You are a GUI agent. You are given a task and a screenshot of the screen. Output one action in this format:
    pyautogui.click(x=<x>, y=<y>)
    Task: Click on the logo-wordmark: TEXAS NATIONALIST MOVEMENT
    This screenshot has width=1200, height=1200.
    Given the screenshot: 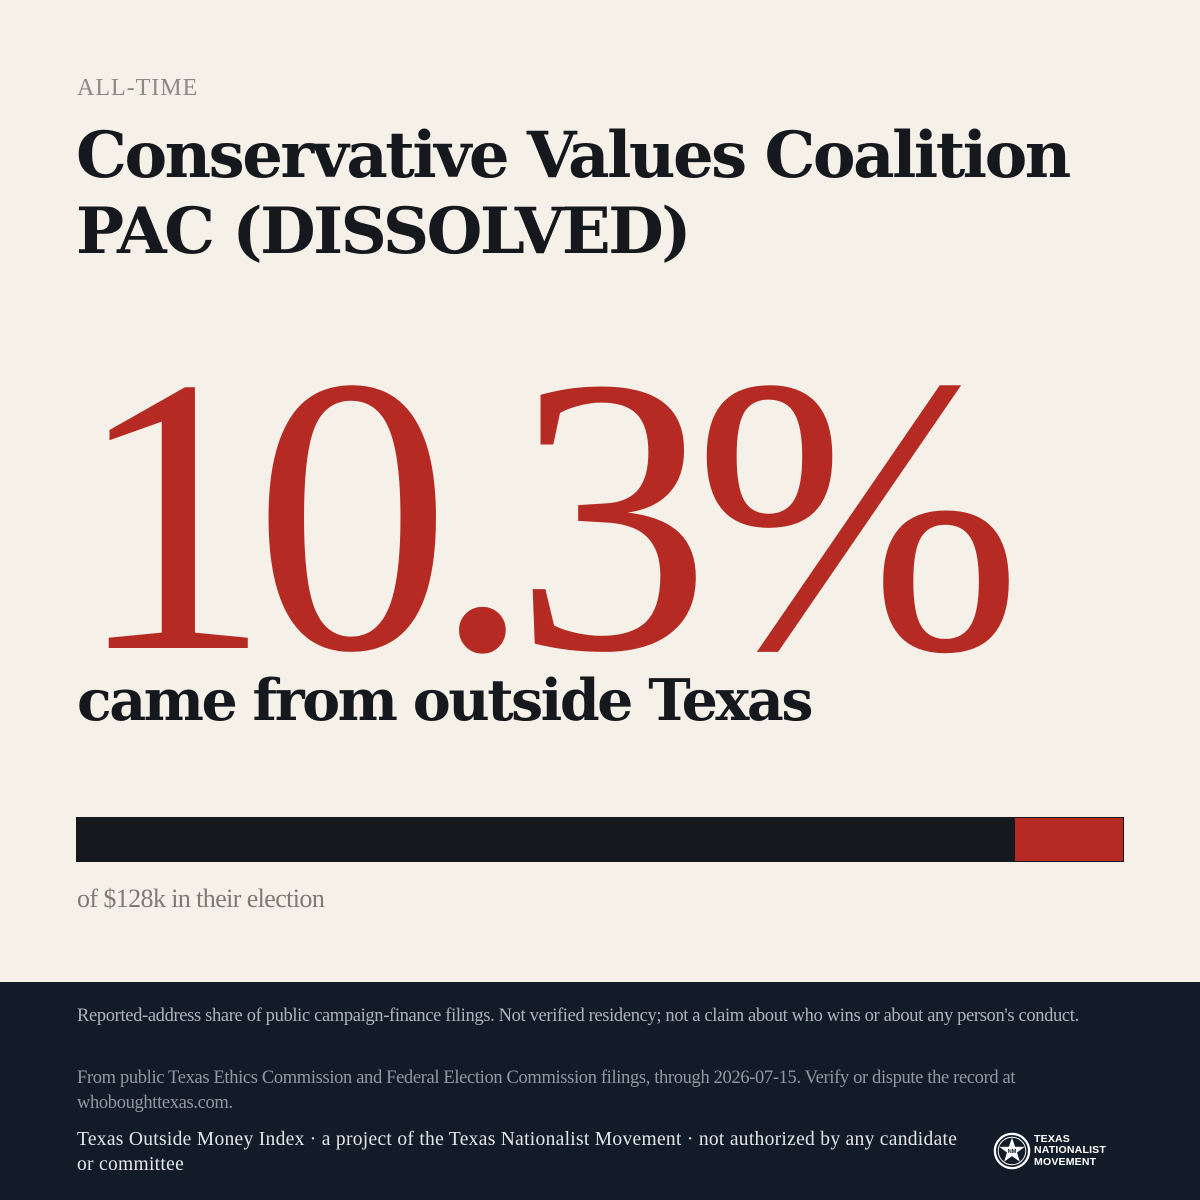 What is the action you would take?
    pyautogui.click(x=1070, y=1150)
    